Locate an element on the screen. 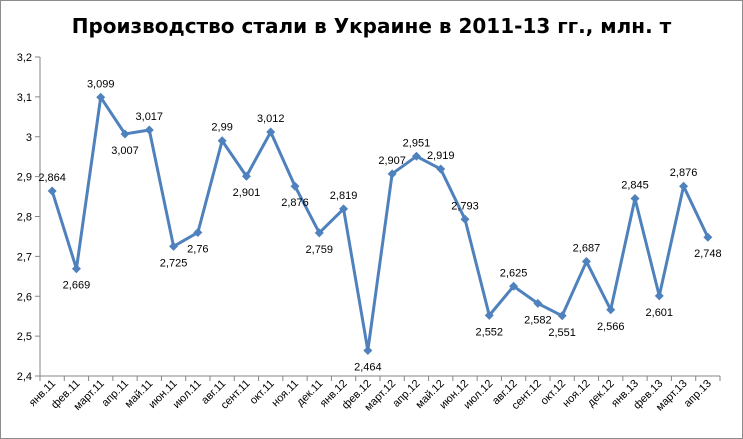 The width and height of the screenshot is (743, 439). x-tick-label: апр.13 is located at coordinates (698, 394).